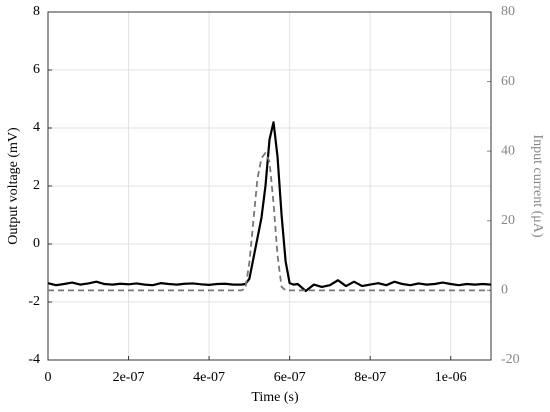 The width and height of the screenshot is (550, 412). I want to click on y2-tick-label: 60, so click(508, 81).